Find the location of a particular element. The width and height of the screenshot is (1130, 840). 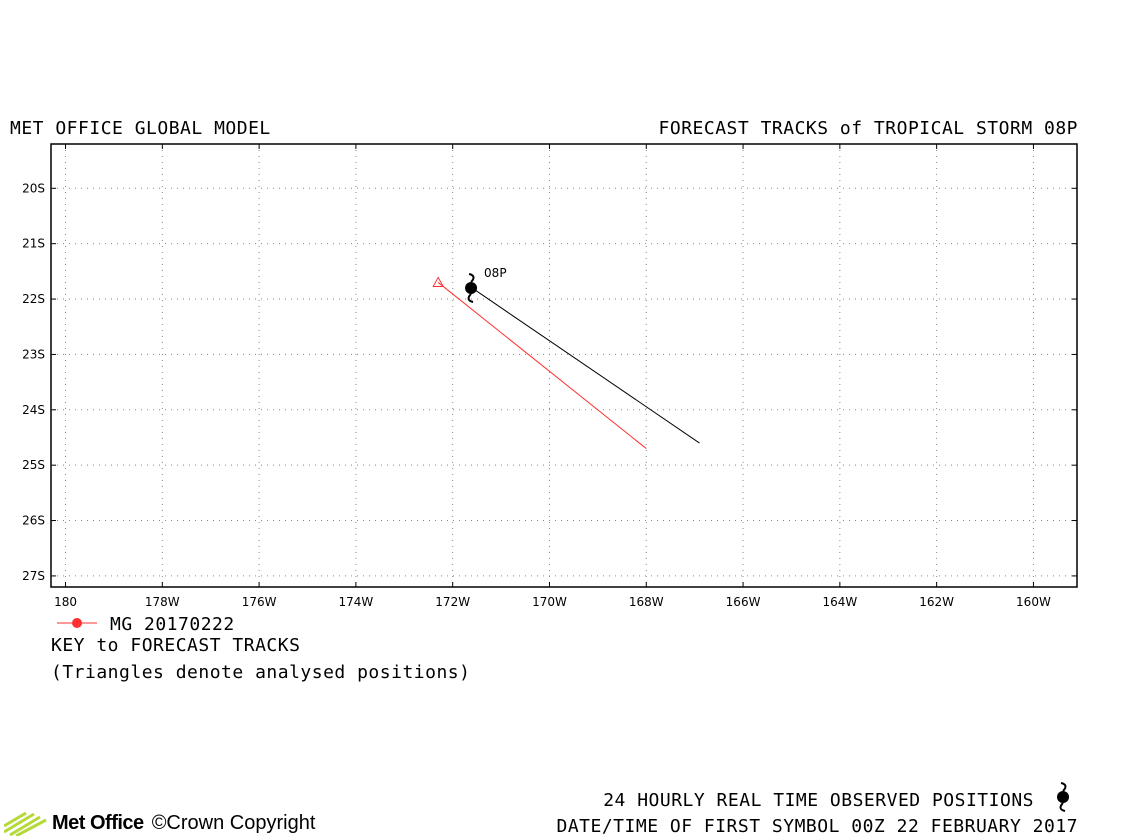

copyright-text: ©Crown Copyright is located at coordinates (233, 822).